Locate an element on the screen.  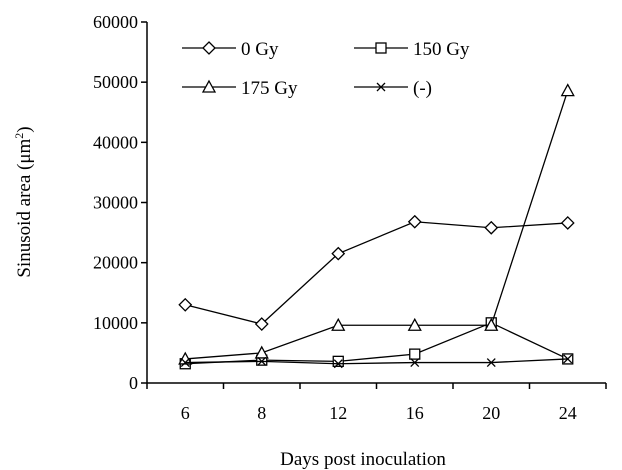
legend-label: 0 Gy is located at coordinates (260, 49).